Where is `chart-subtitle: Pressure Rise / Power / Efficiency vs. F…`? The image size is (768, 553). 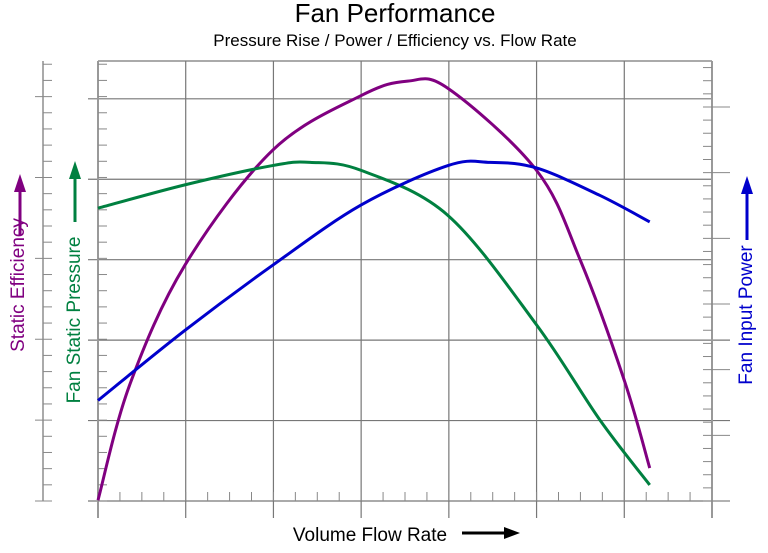 chart-subtitle: Pressure Rise / Power / Efficiency vs. F… is located at coordinates (394, 40).